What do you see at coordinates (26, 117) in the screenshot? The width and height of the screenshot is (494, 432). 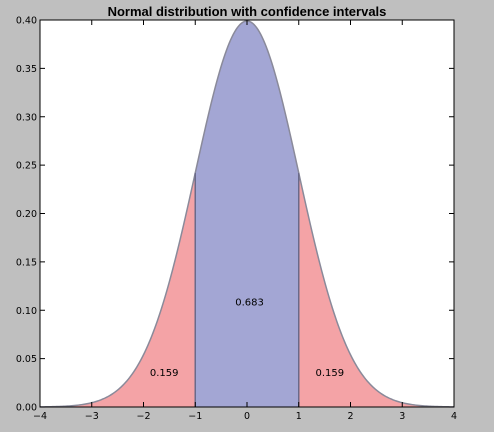 I see `y-tick-label: 0.30` at bounding box center [26, 117].